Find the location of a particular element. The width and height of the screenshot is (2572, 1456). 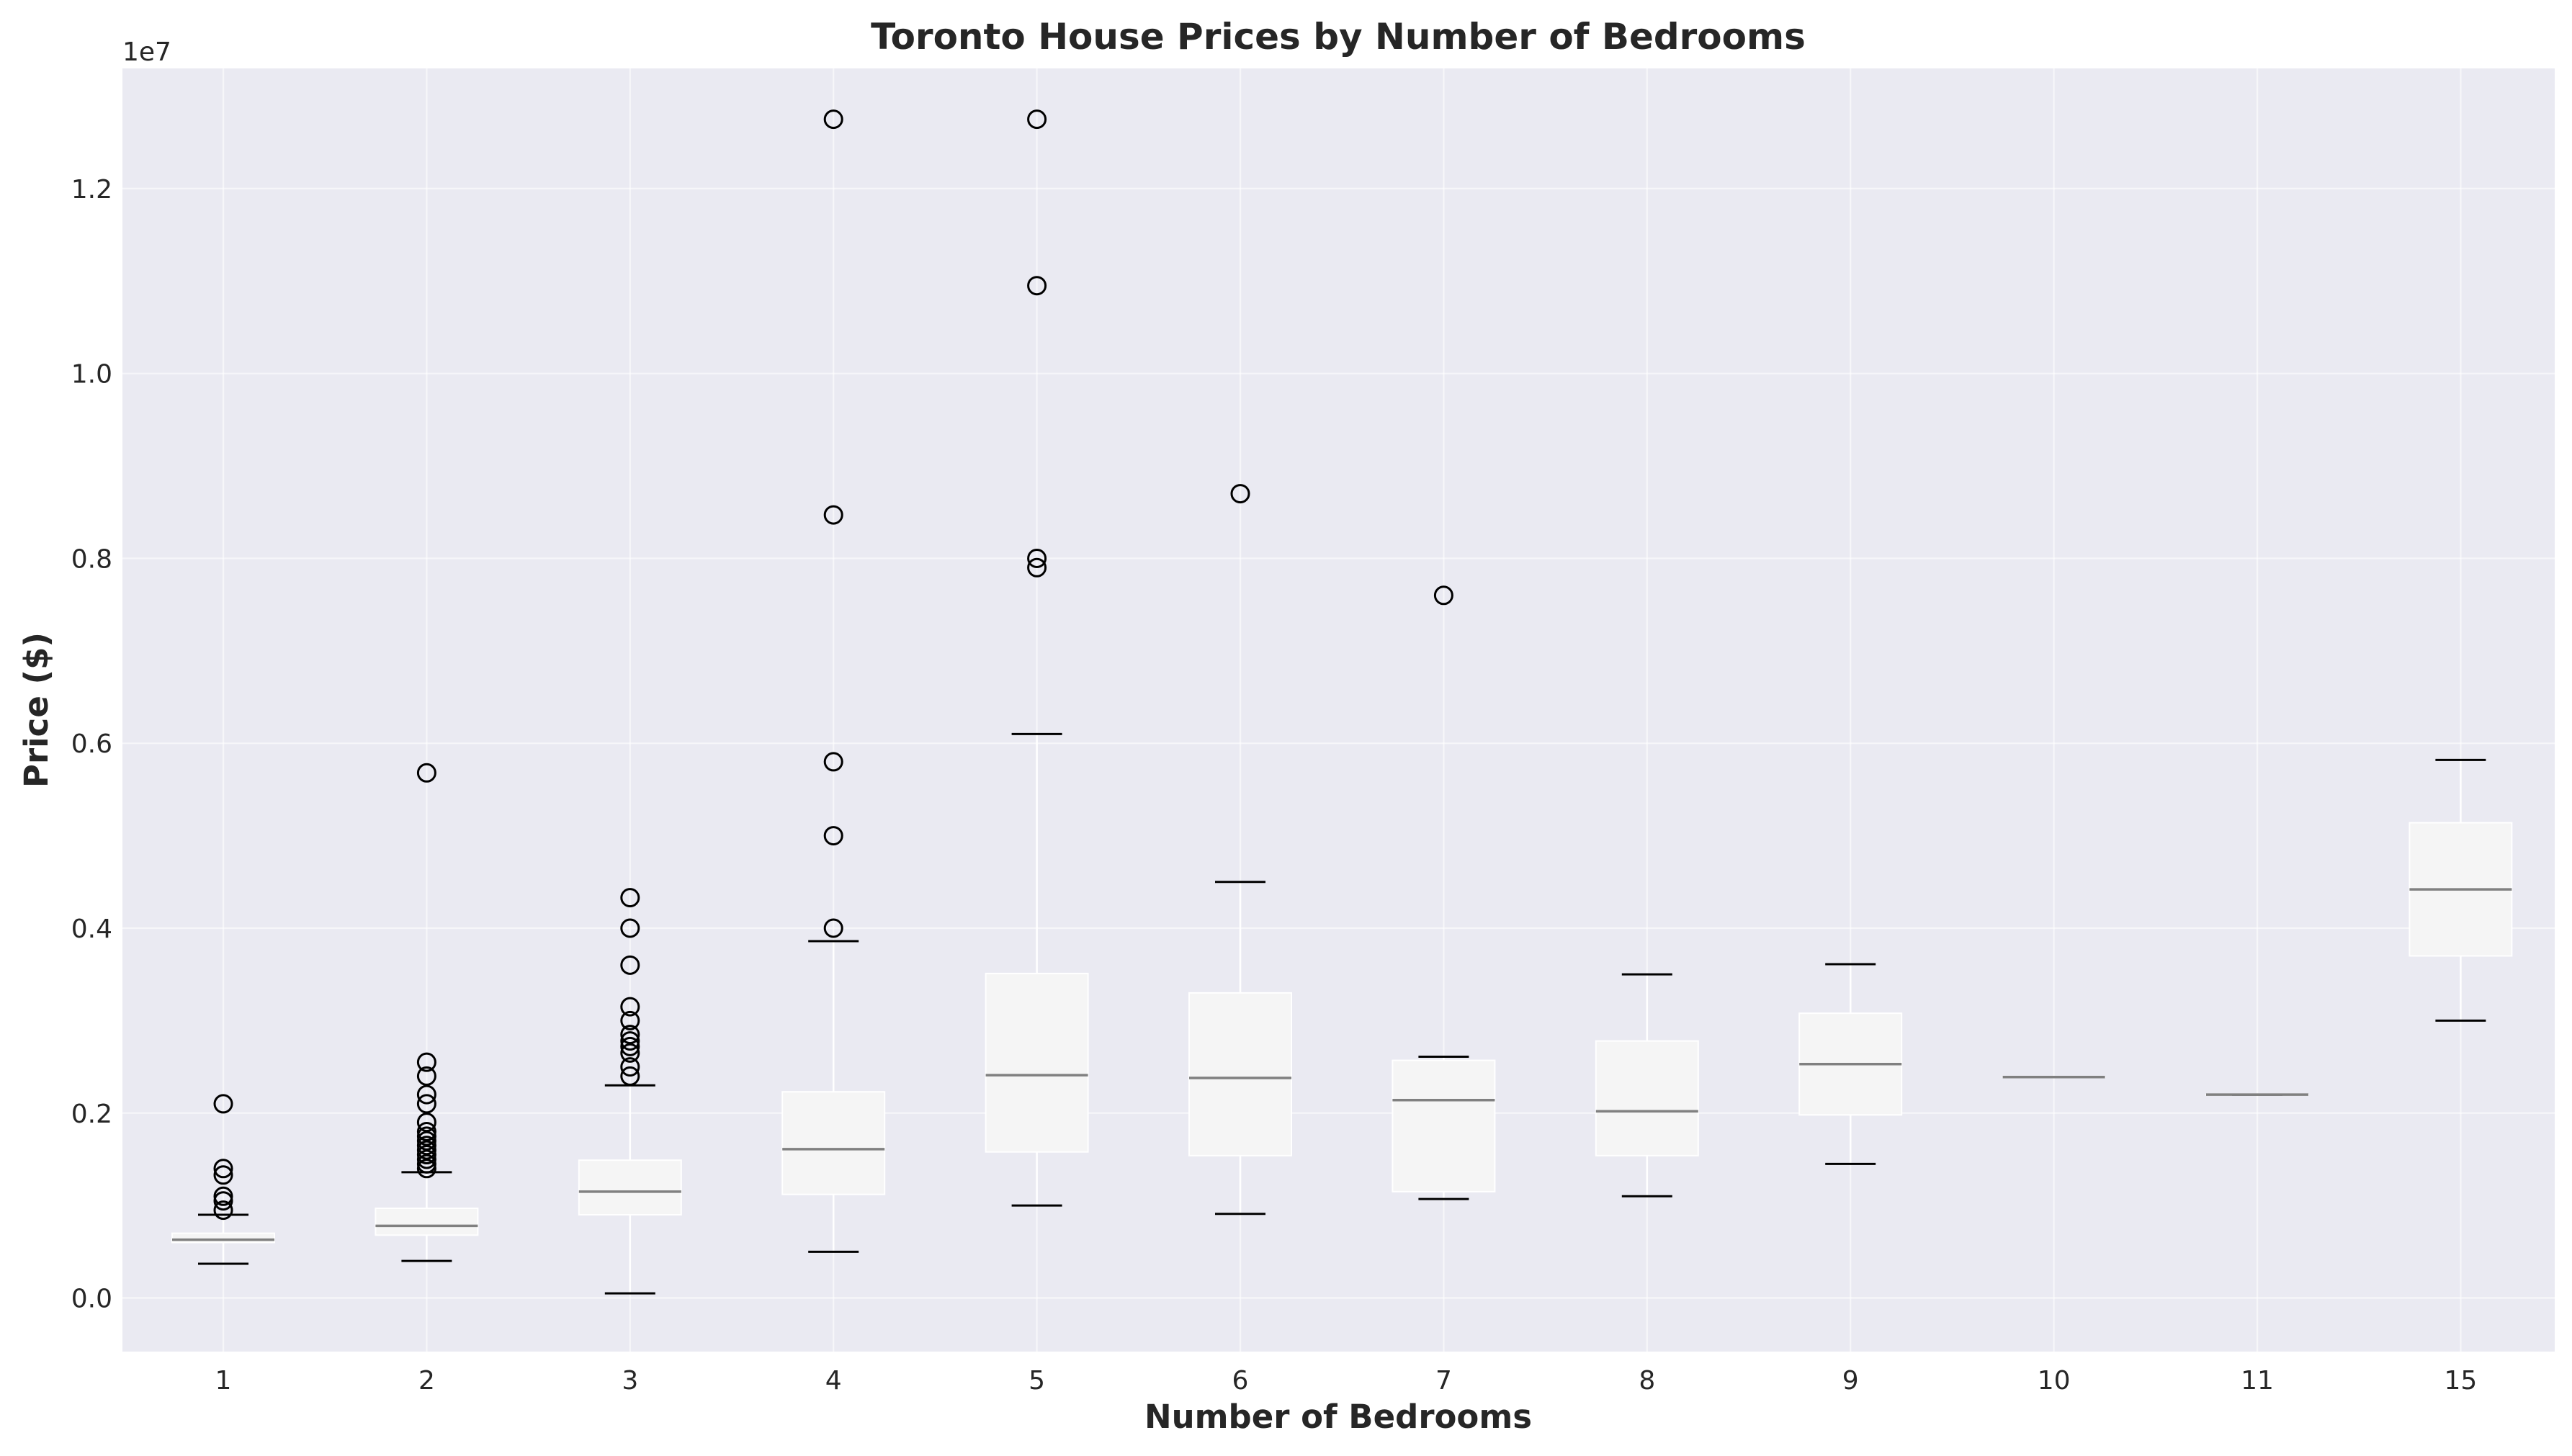

y-axis-offset-label: 1e7 is located at coordinates (146, 52).